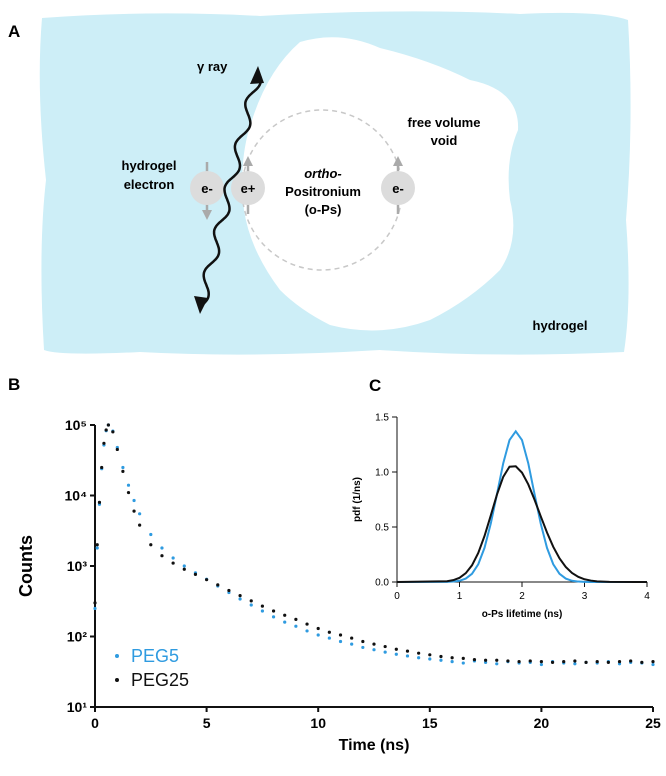  What do you see at coordinates (231, 191) in the screenshot?
I see `gamma-ray` at bounding box center [231, 191].